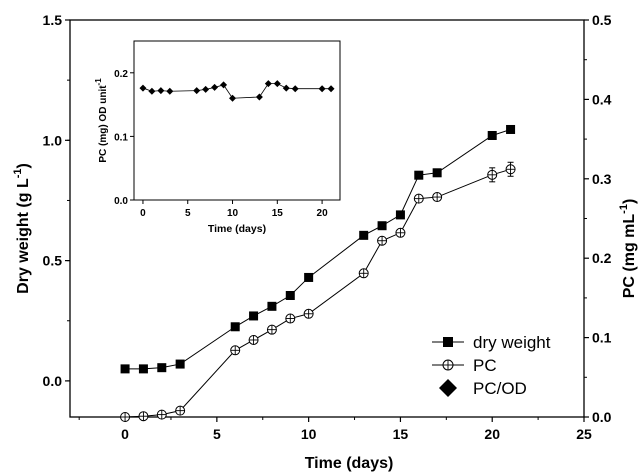 The image size is (641, 473). I want to click on x-tick-label: 20, so click(492, 434).